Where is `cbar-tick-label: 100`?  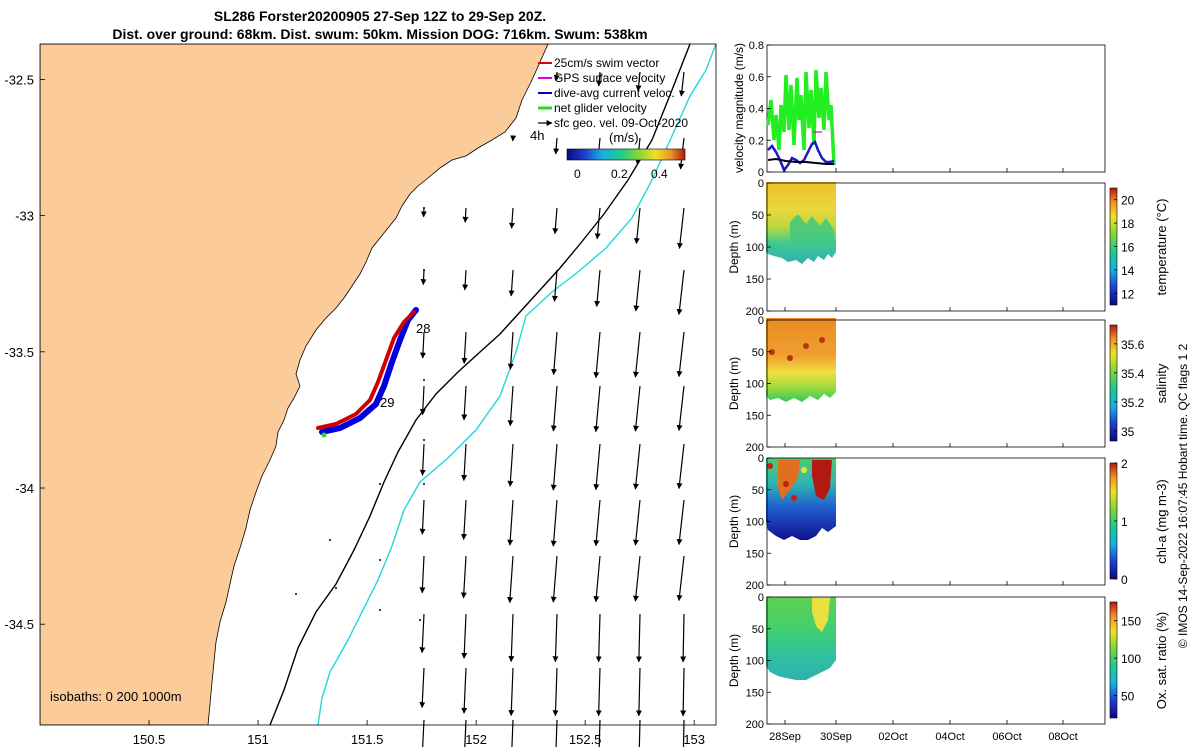
cbar-tick-label: 100 is located at coordinates (1131, 659).